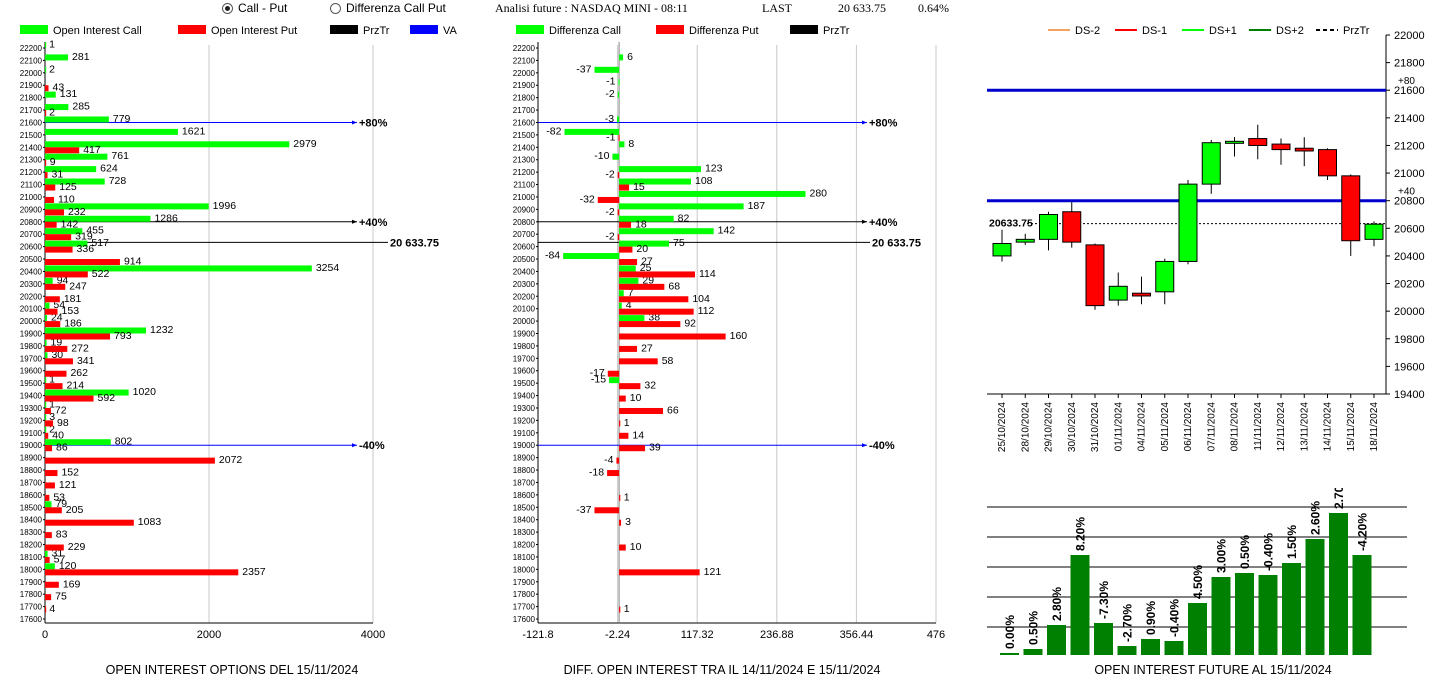 This screenshot has height=684, width=1448. What do you see at coordinates (58, 553) in the screenshot?
I see `data-label: 31` at bounding box center [58, 553].